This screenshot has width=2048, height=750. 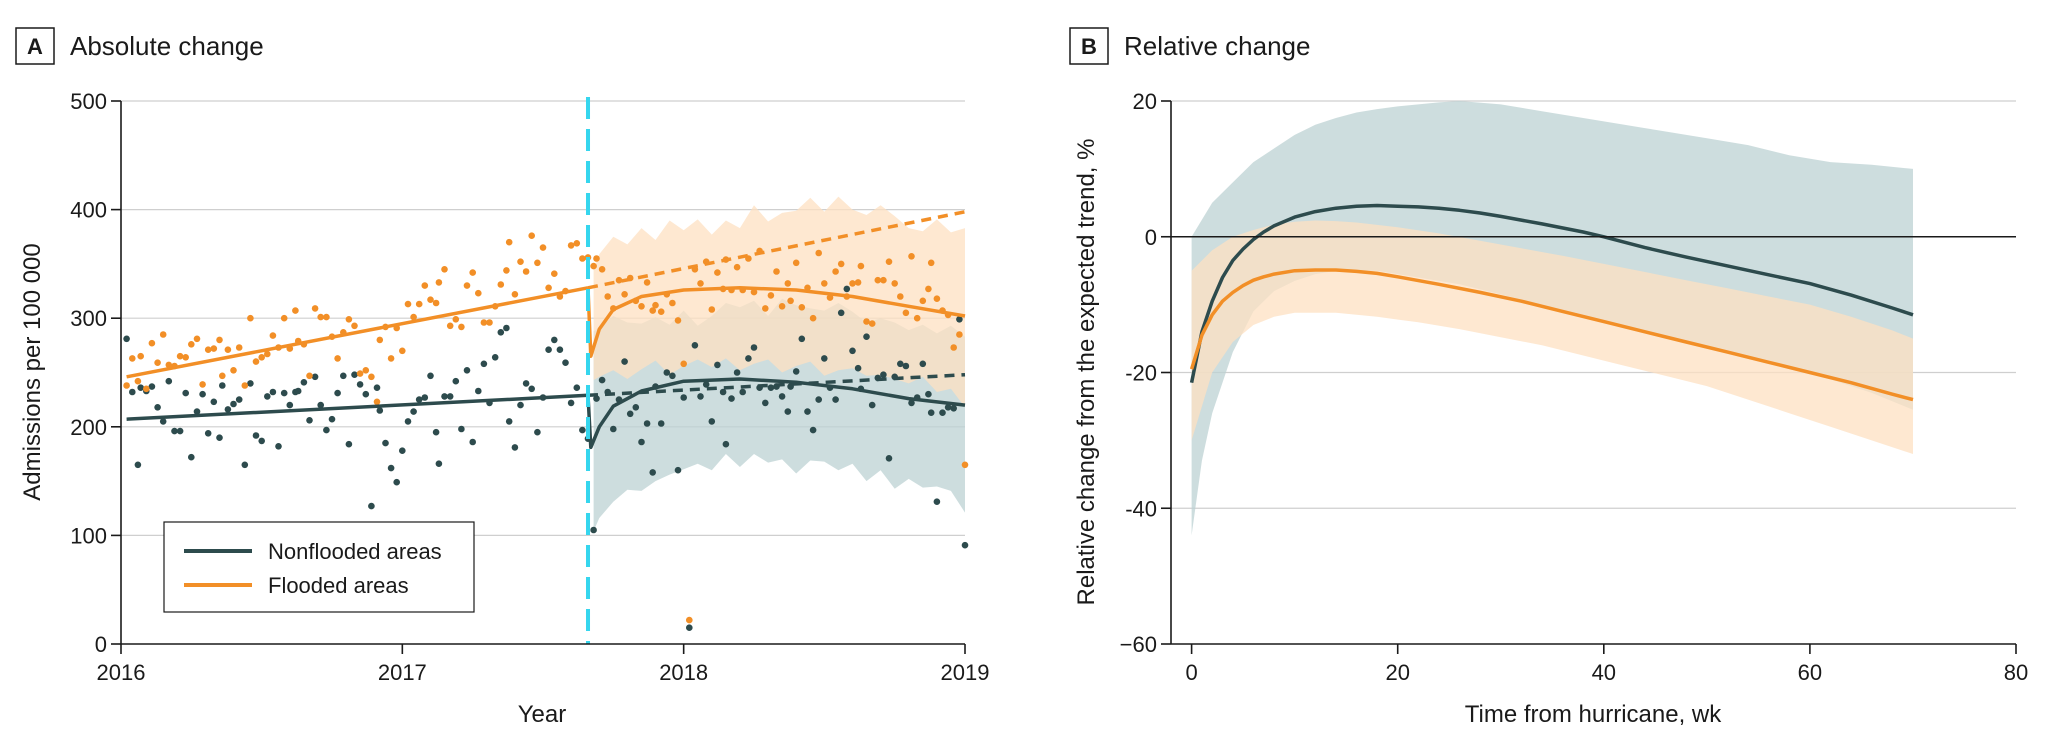 I want to click on fit-pre-flooded-areas, so click(x=357, y=332).